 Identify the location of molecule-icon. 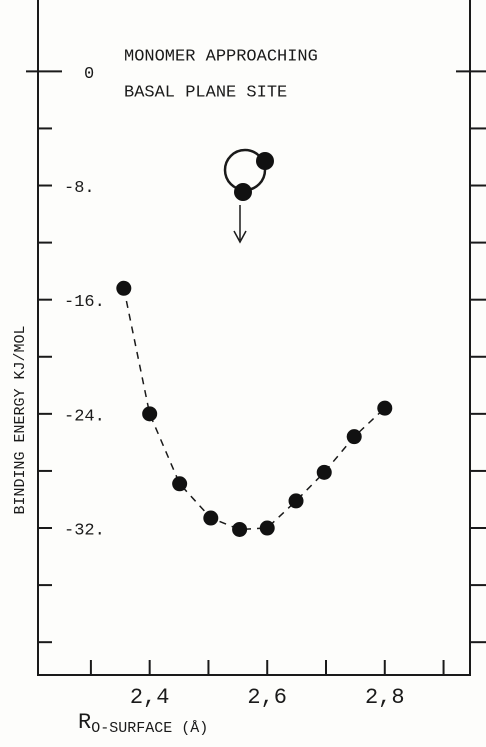
(248, 196).